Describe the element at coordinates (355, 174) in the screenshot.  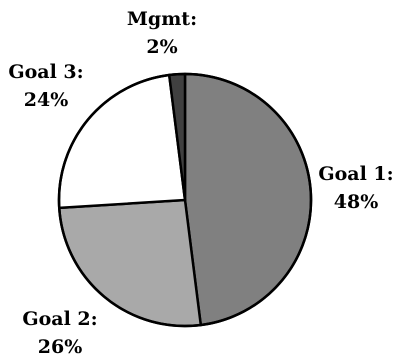
I see `slice-label-goal-1: Goal 1:` at that location.